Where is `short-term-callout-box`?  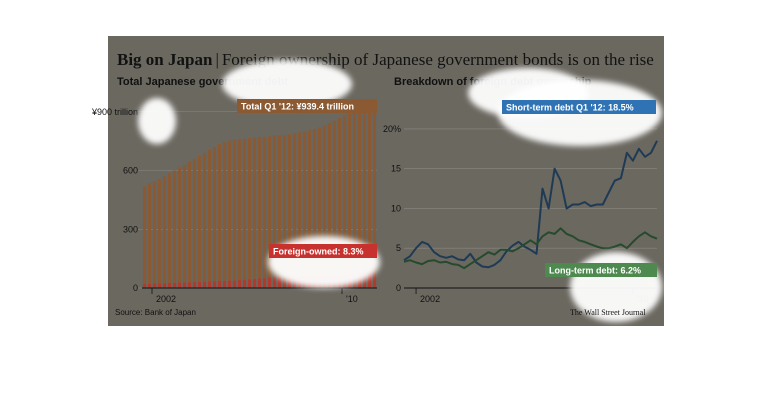
short-term-callout-box is located at coordinates (579, 107).